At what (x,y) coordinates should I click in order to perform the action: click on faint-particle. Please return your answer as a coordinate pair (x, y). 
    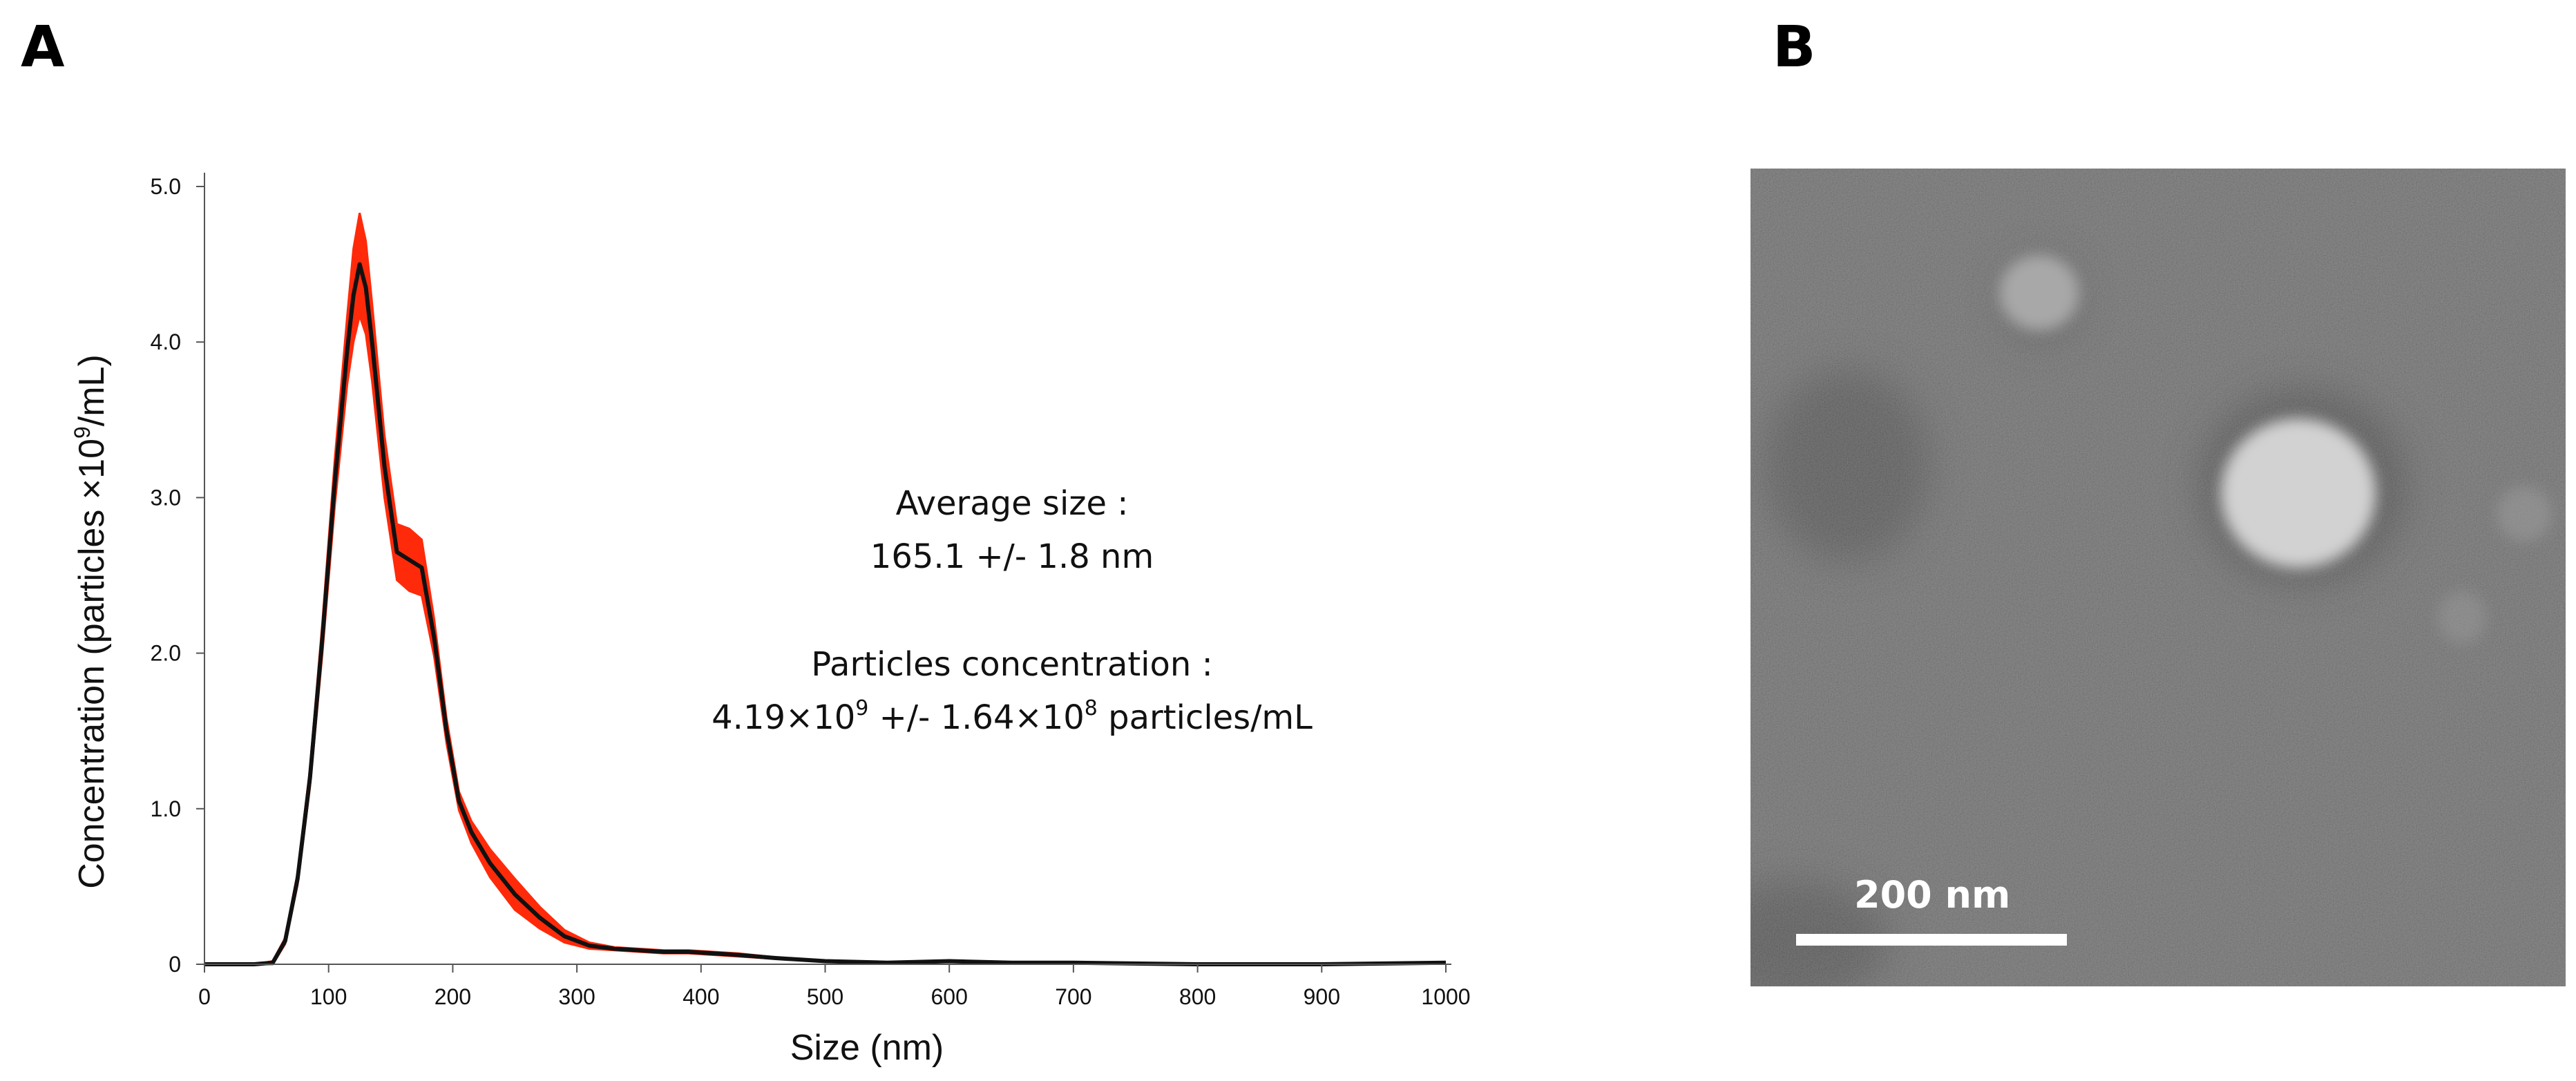
    Looking at the image, I should click on (2524, 514).